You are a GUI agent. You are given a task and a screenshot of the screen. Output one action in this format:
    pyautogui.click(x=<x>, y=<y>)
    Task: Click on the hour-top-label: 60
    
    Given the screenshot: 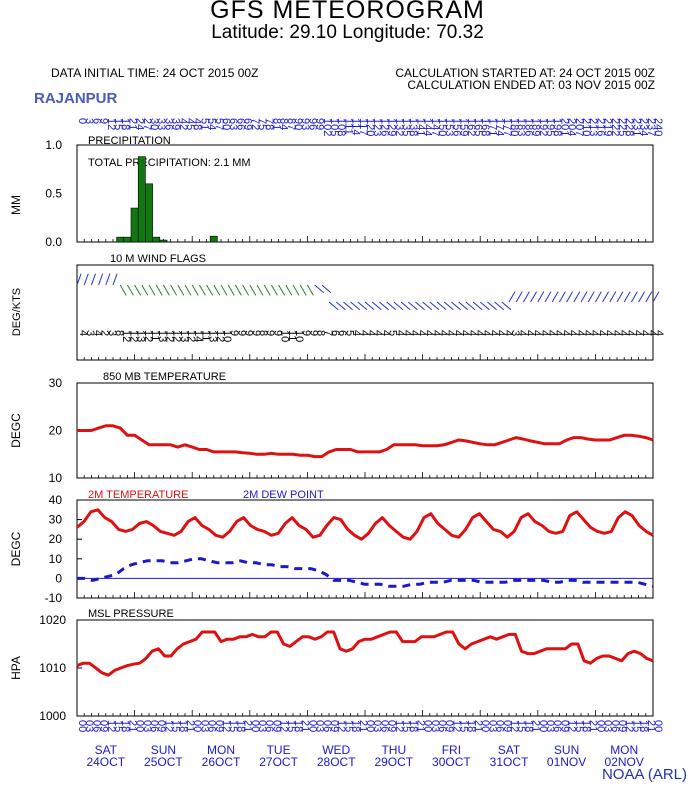 What is the action you would take?
    pyautogui.click(x=226, y=124)
    